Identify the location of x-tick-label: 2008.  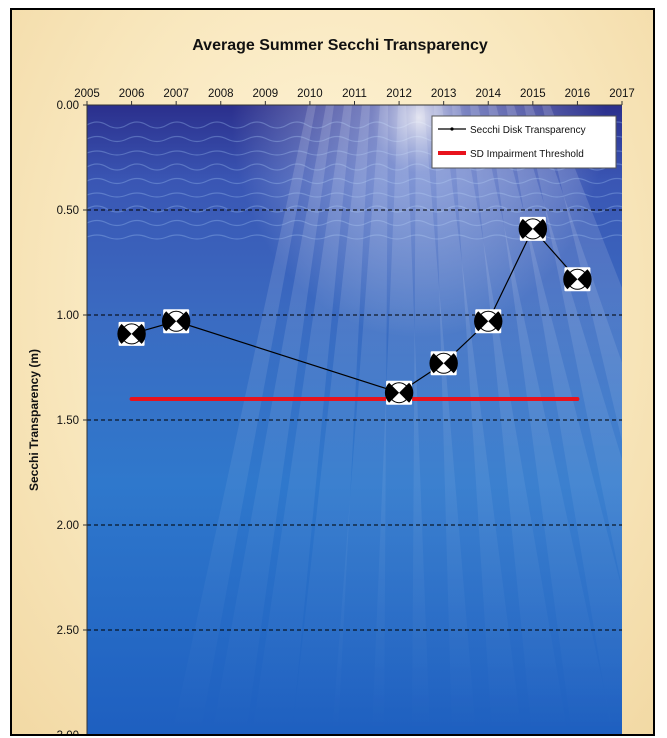
(221, 94).